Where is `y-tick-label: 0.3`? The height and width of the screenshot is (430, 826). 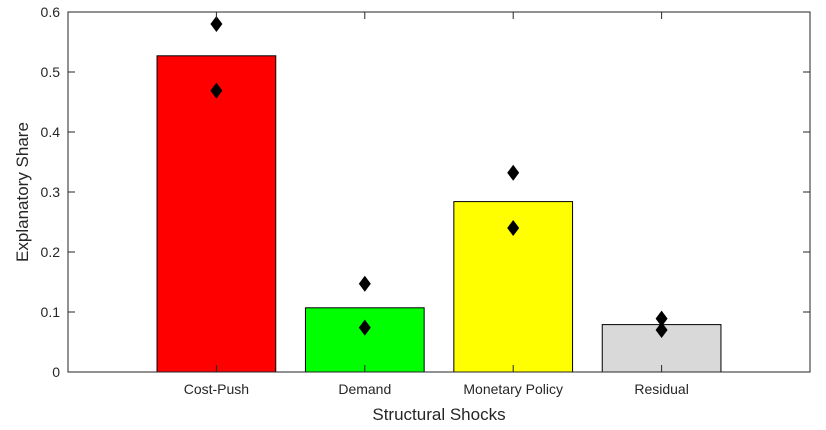
y-tick-label: 0.3 is located at coordinates (51, 192).